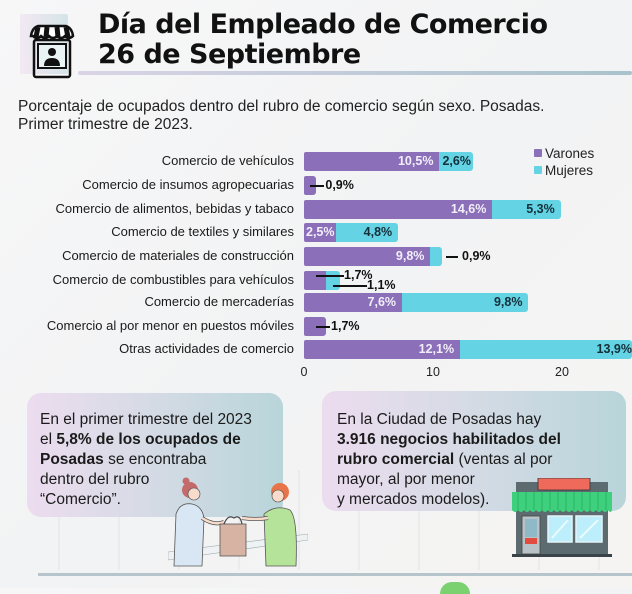  Describe the element at coordinates (382, 302) in the screenshot. I see `data-label-varones-comercio-de-mercaderias: 7,6%` at that location.